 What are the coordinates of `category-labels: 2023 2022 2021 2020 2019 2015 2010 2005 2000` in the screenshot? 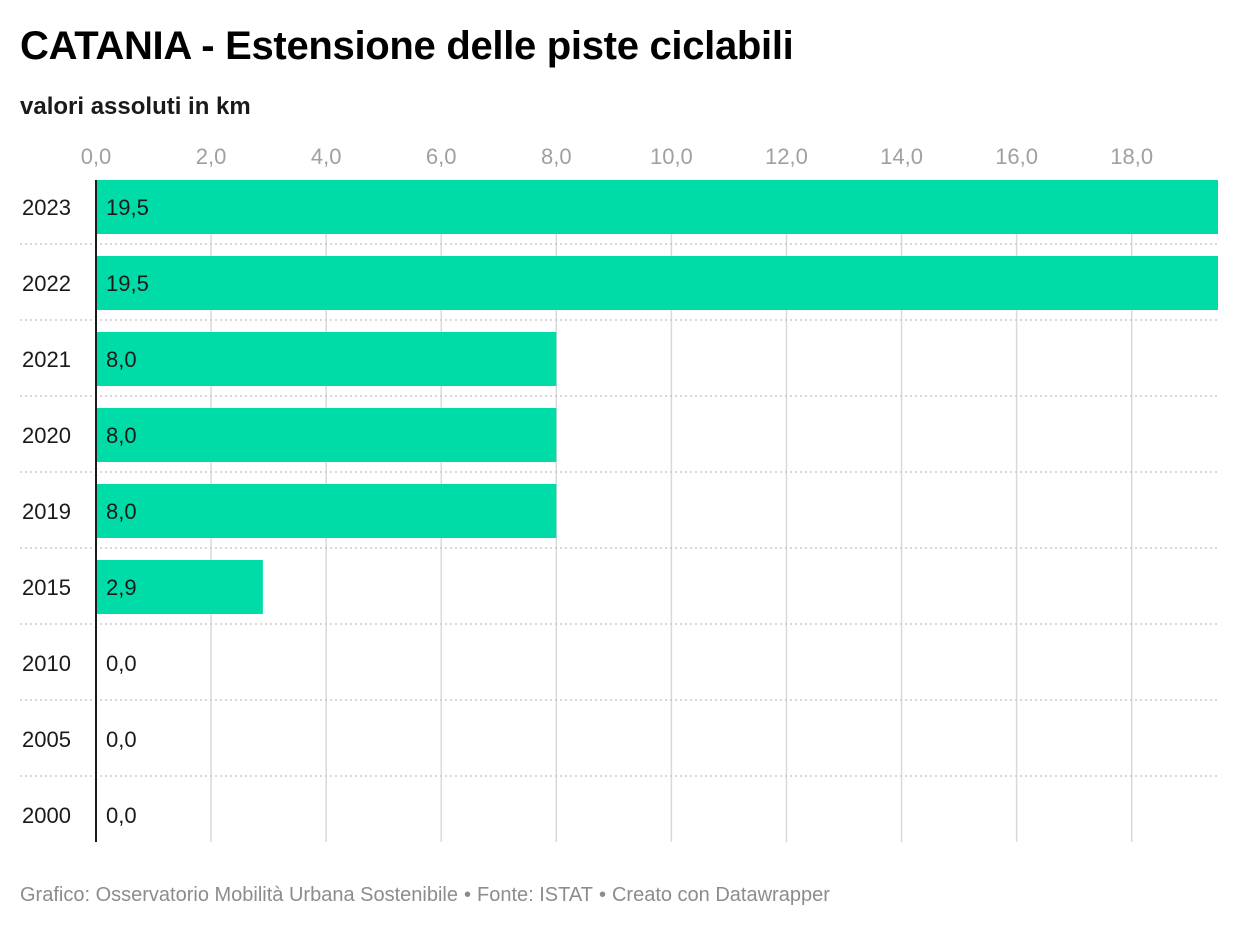 It's located at (46, 511).